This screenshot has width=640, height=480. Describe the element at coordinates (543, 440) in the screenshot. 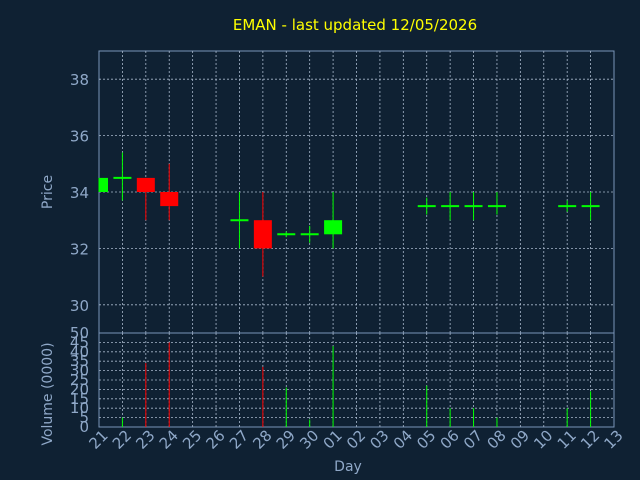

I see `x-tick-label: 10` at that location.